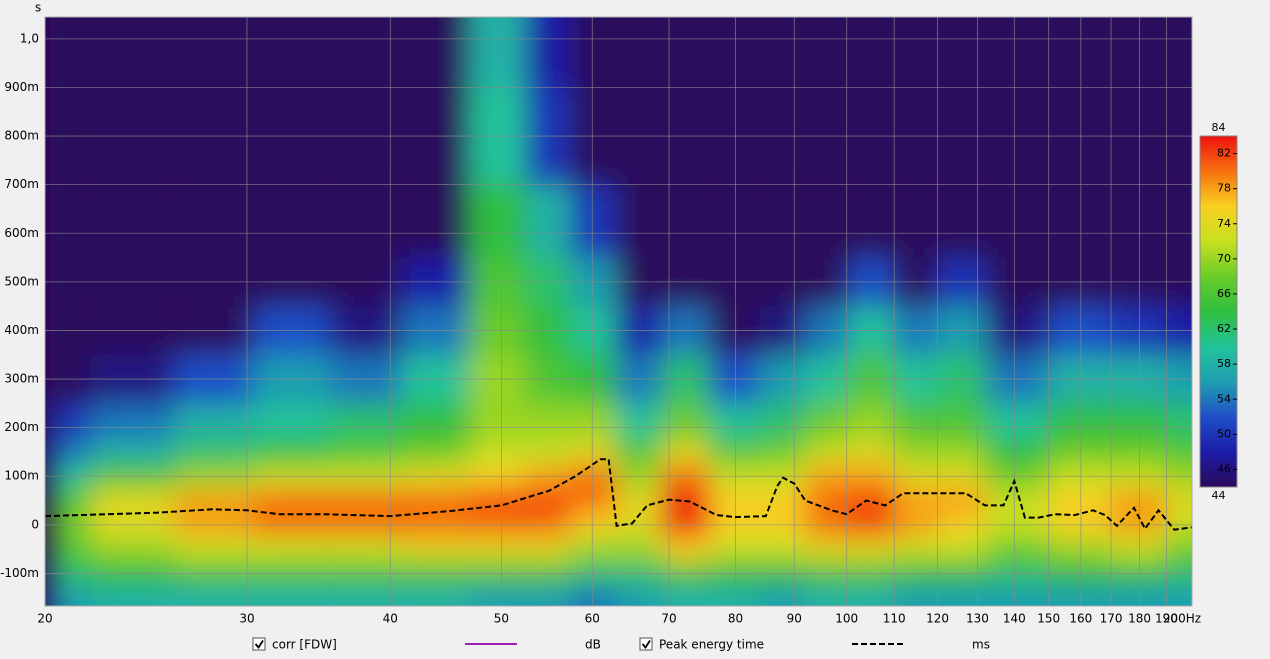  I want to click on colorbar-tick-label: 50, so click(1224, 433).